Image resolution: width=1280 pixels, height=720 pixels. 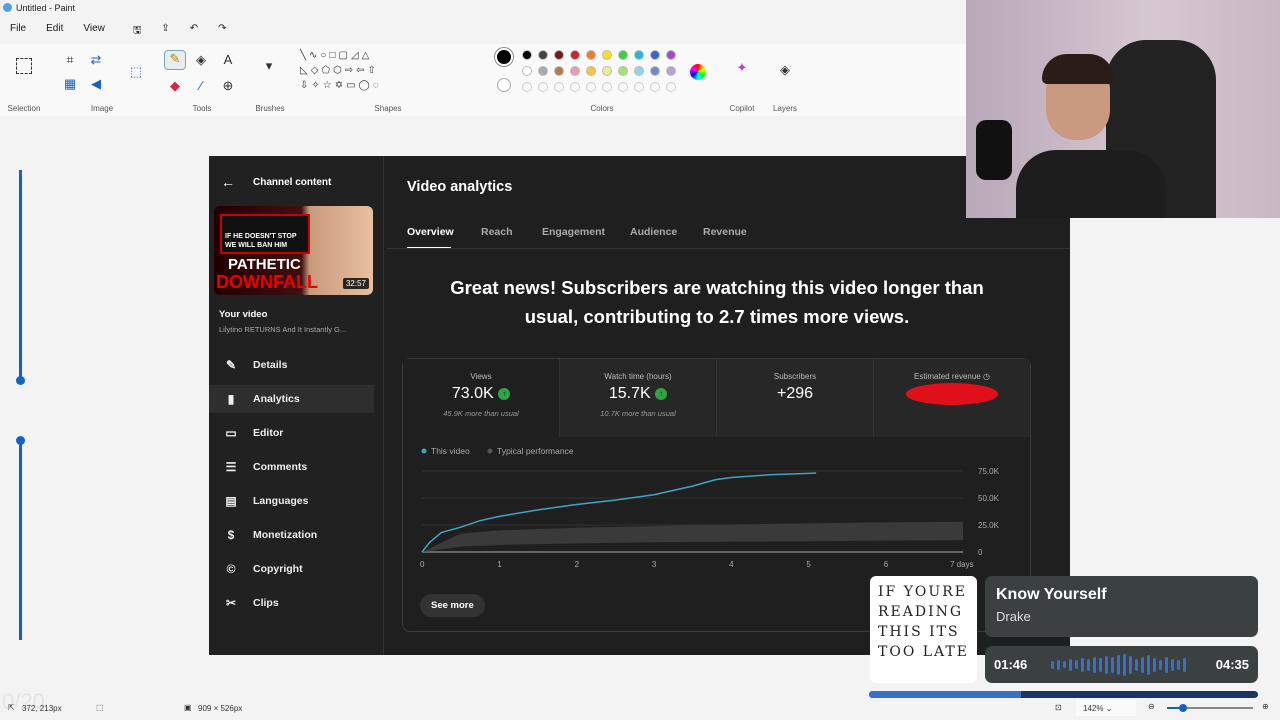 What do you see at coordinates (795, 393) in the screenshot?
I see `stat-value: +296` at bounding box center [795, 393].